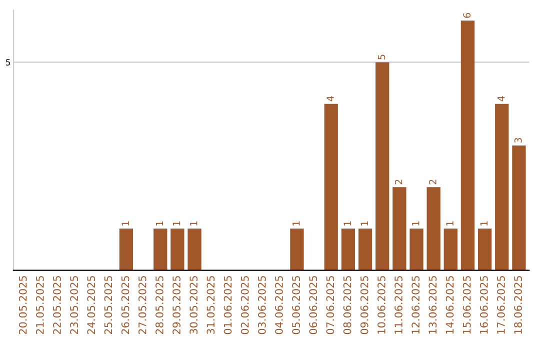  What do you see at coordinates (432, 305) in the screenshot?
I see `x-tick-label: 13.06.2025` at bounding box center [432, 305].